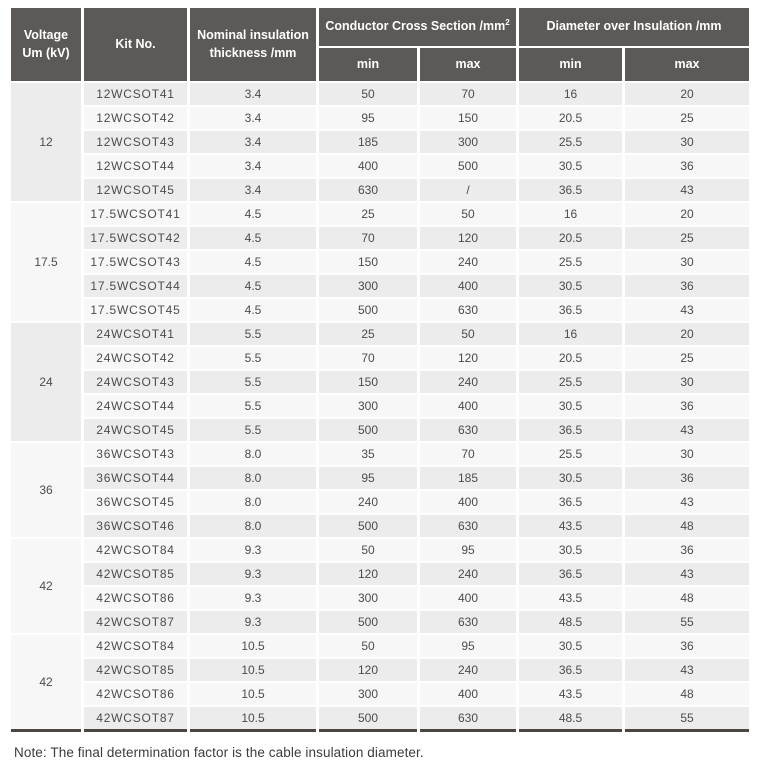 The height and width of the screenshot is (779, 760). Describe the element at coordinates (687, 94) in the screenshot. I see `diameter-max-cell: 20` at that location.